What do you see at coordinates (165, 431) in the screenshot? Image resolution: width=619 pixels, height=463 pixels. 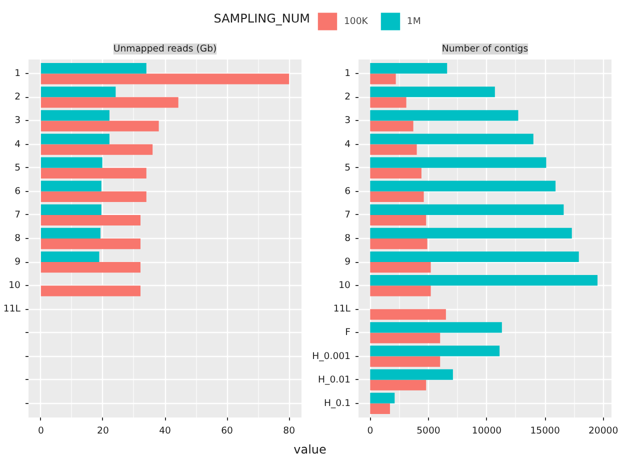 I see `x-tick-label: 40` at bounding box center [165, 431].